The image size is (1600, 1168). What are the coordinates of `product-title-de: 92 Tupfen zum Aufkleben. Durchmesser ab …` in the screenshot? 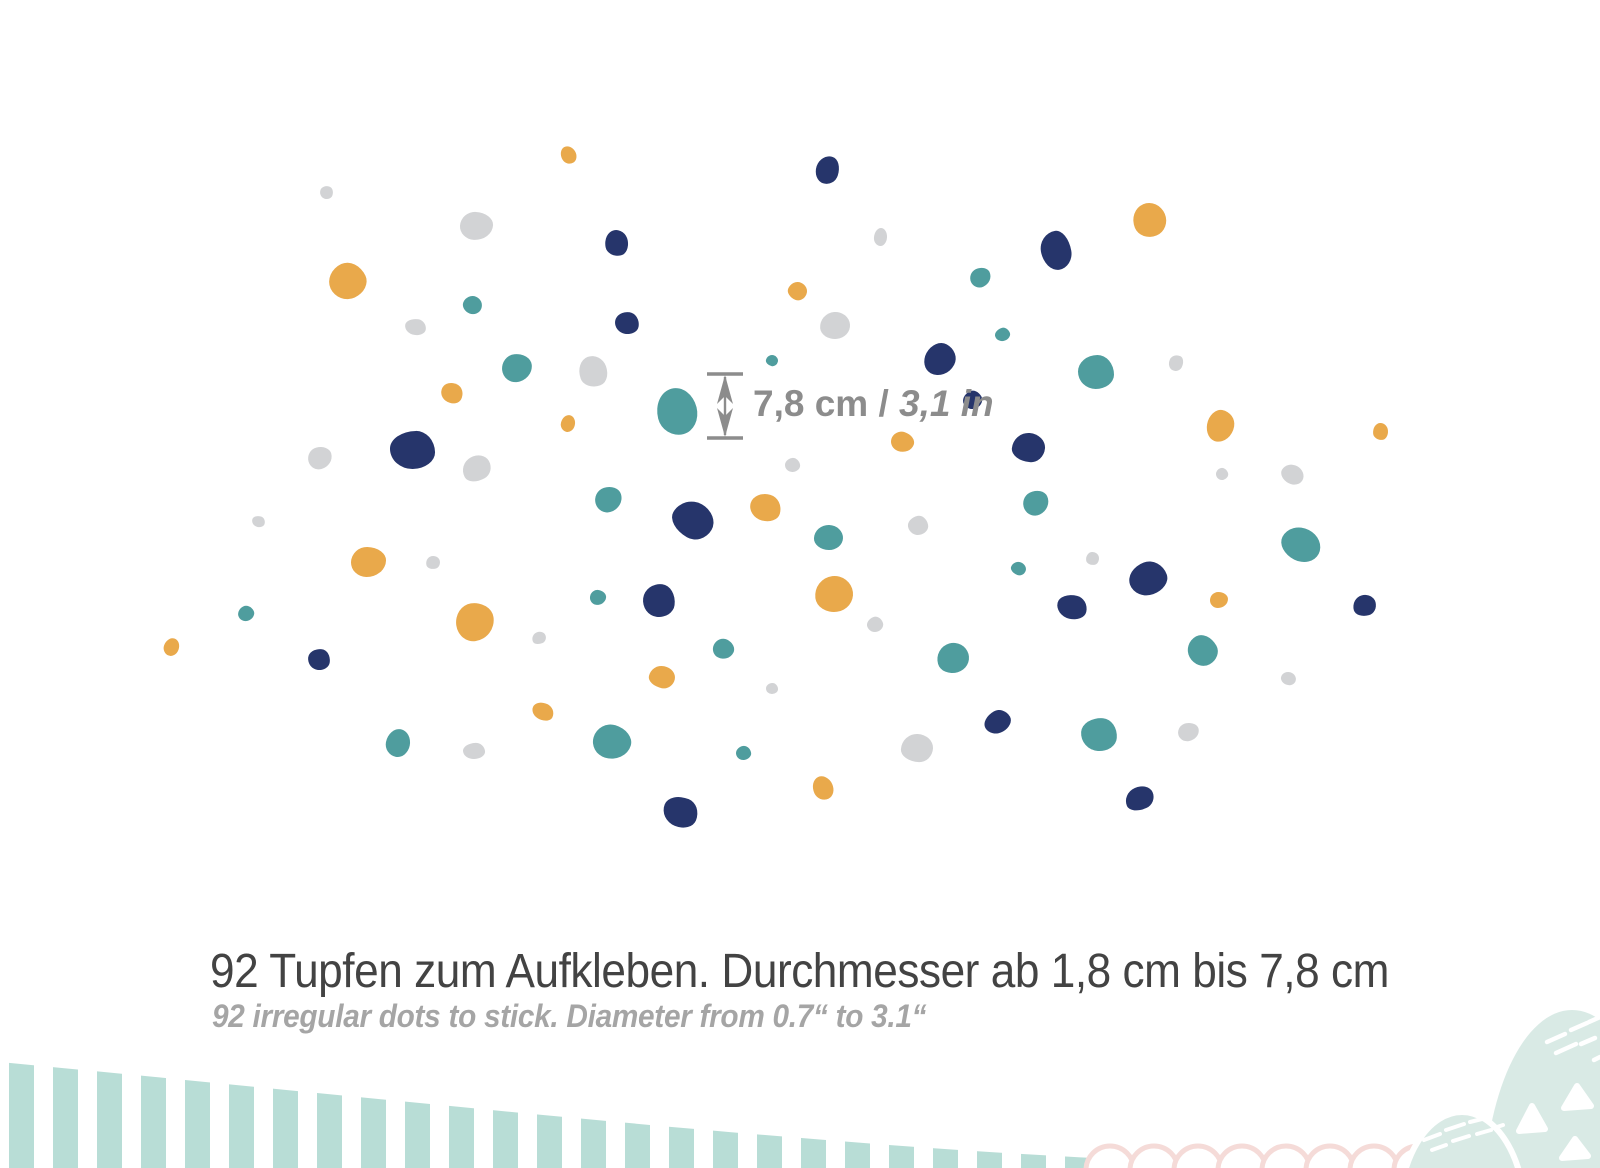 It's located at (799, 971).